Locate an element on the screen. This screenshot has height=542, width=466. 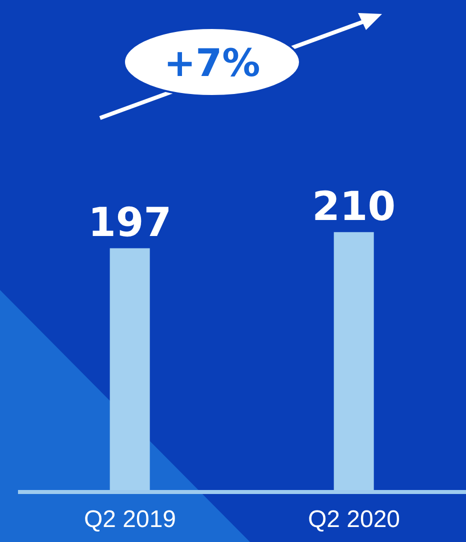
data-label: 197 is located at coordinates (130, 223).